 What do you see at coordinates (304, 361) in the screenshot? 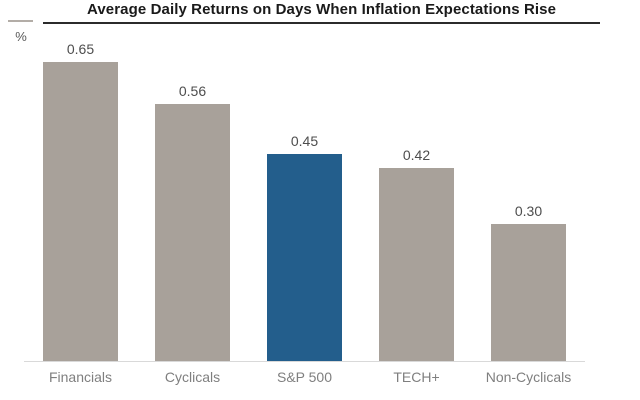
I see `x-axis-line` at bounding box center [304, 361].